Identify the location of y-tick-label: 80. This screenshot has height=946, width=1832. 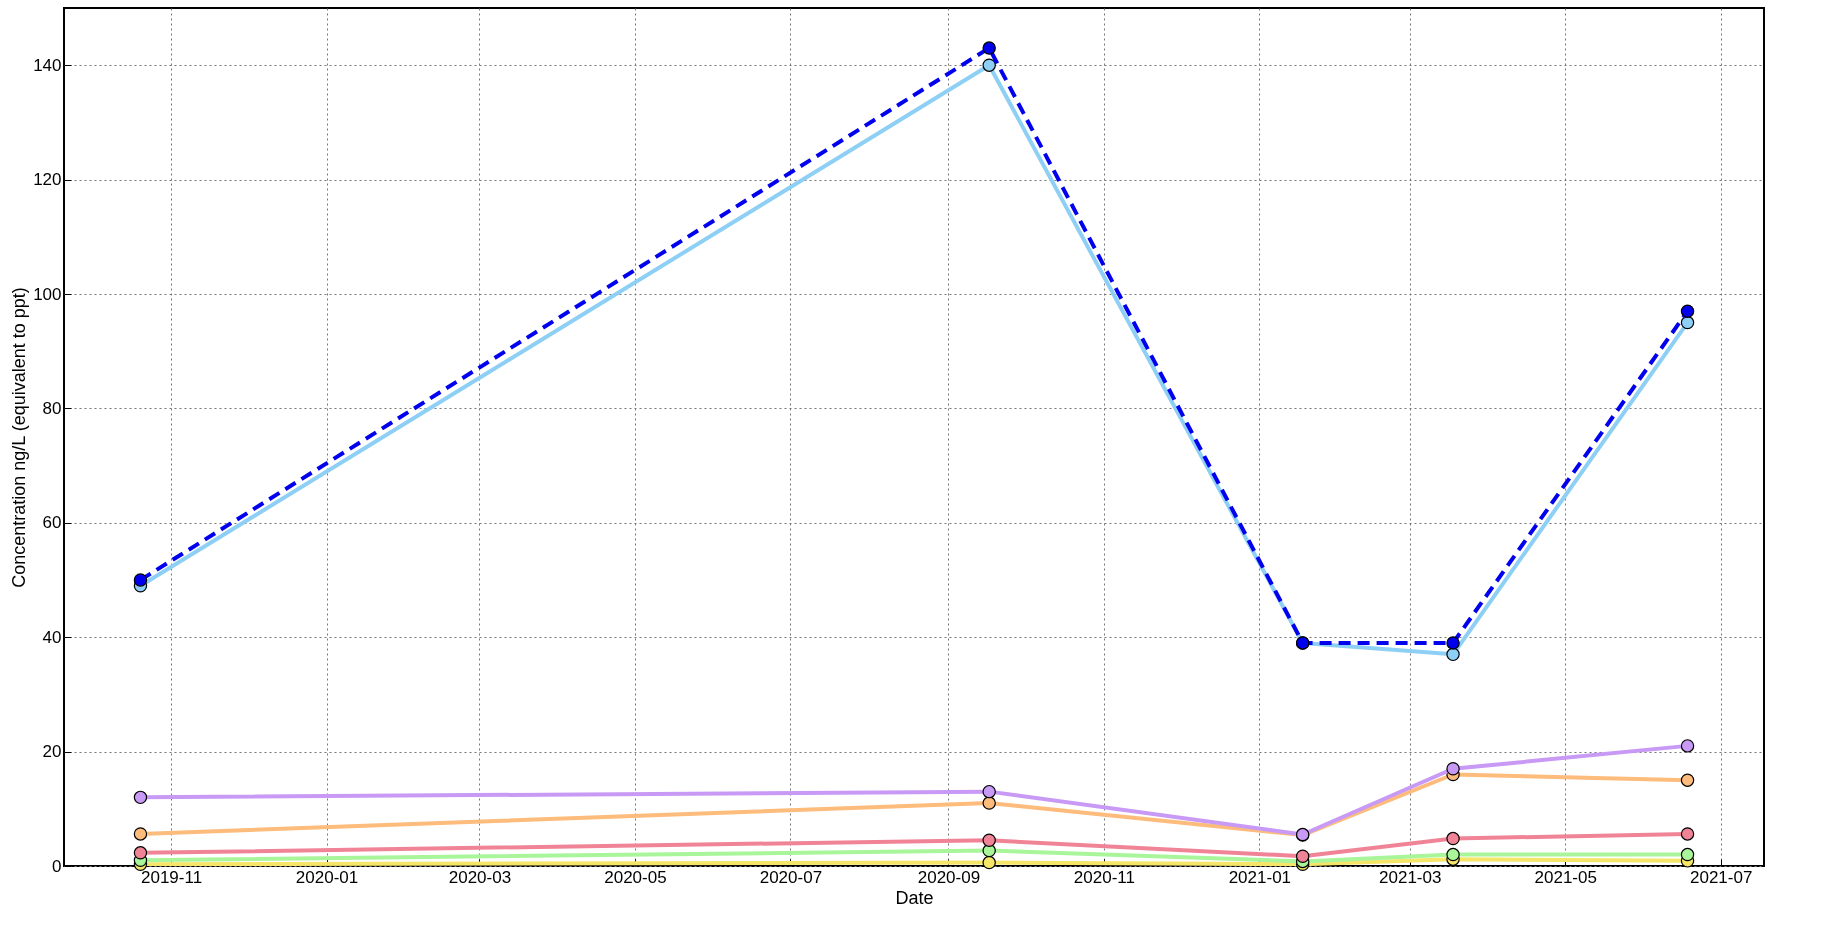
(52, 408).